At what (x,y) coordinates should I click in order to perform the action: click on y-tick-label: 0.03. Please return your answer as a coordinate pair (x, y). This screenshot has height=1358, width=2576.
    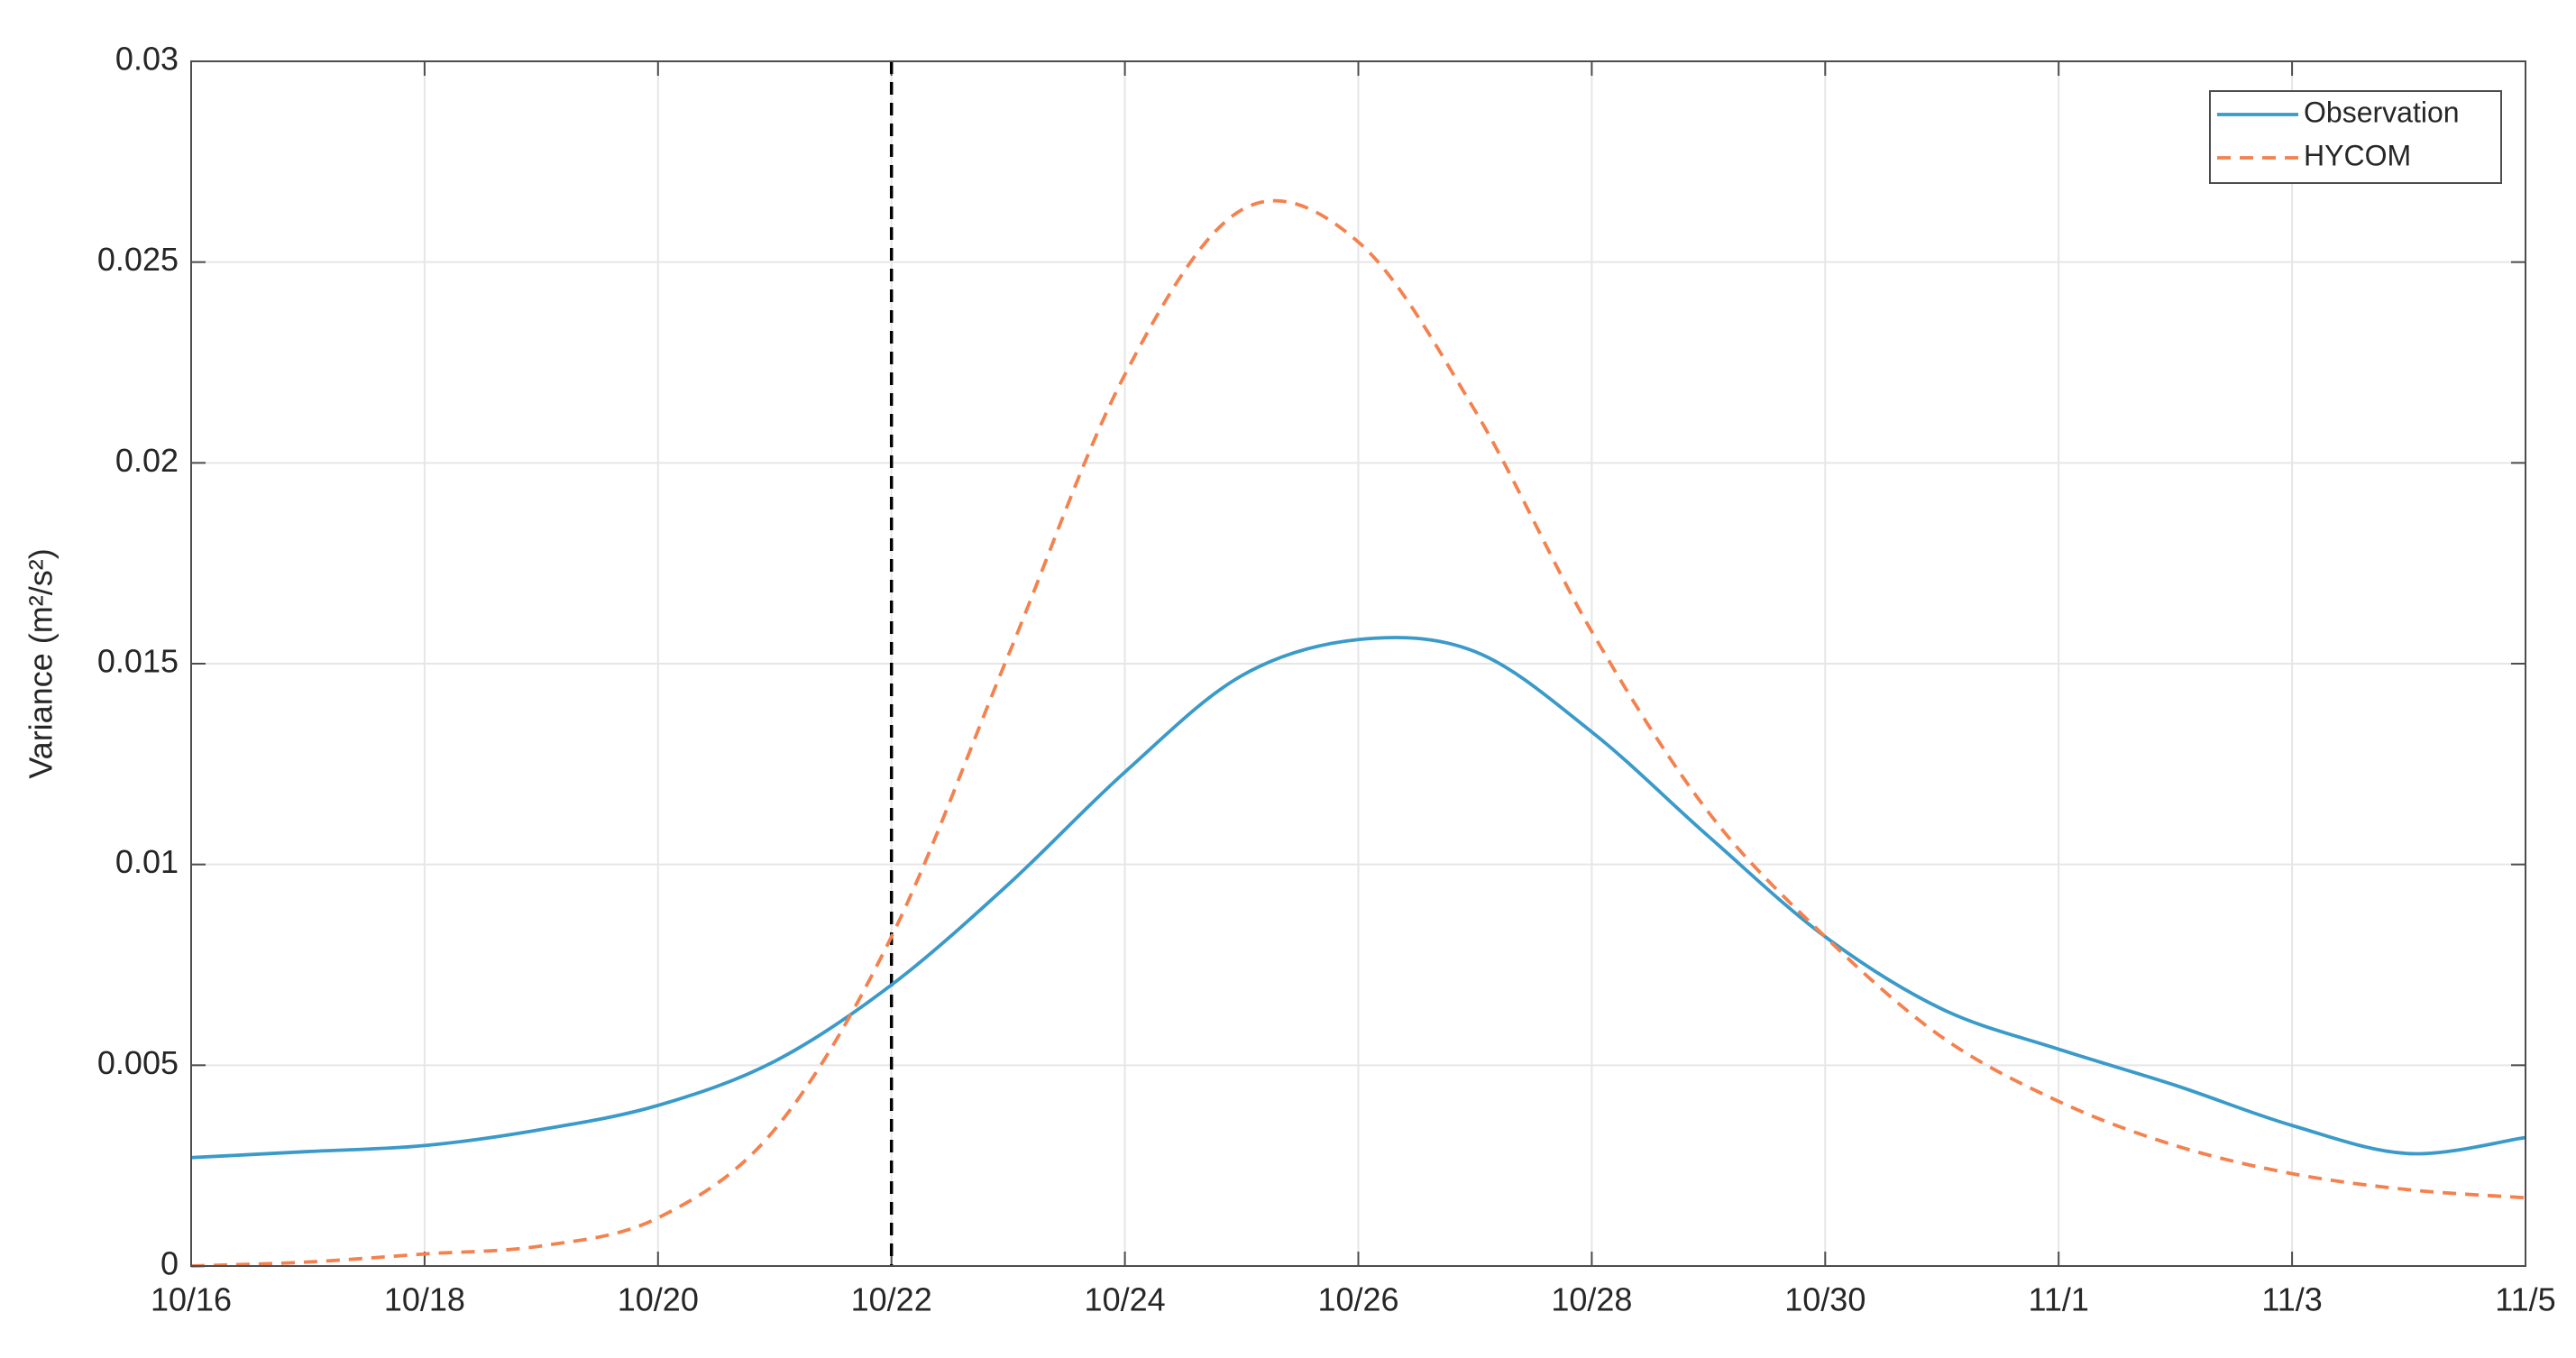
    Looking at the image, I should click on (147, 60).